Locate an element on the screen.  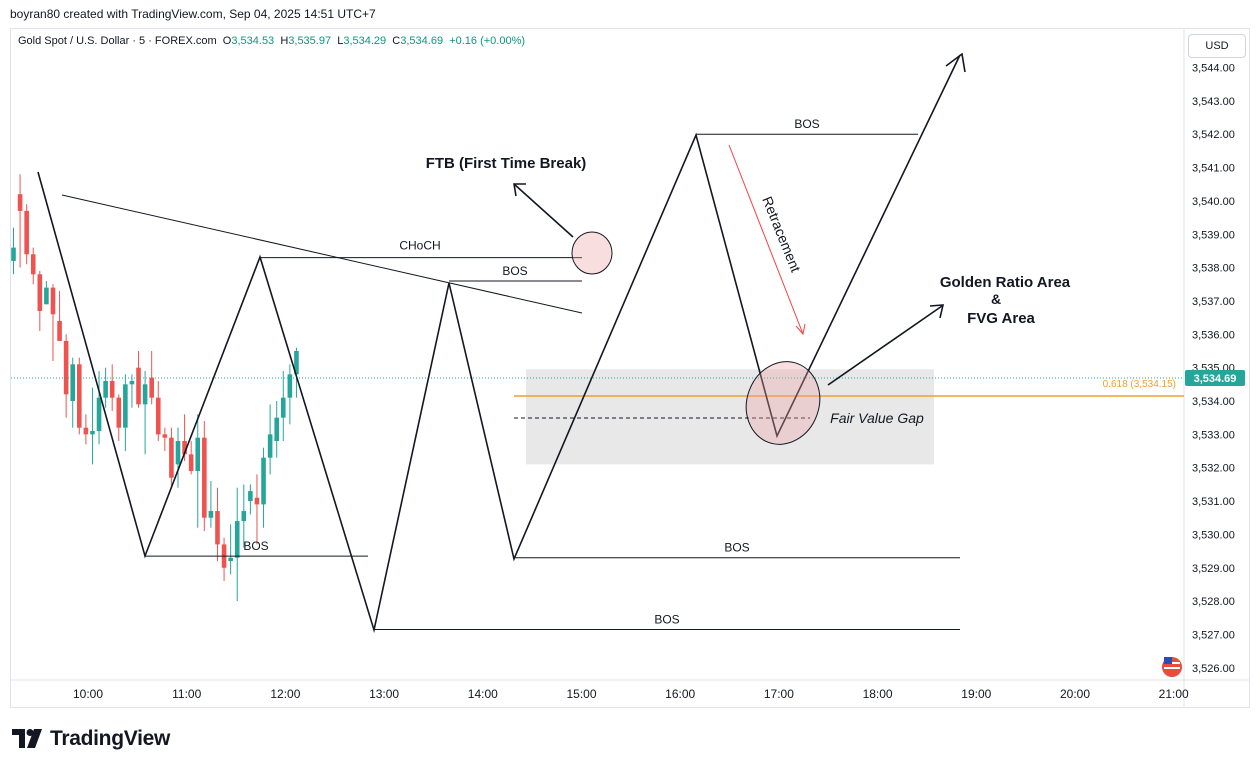
golden-area-circle is located at coordinates (783, 403).